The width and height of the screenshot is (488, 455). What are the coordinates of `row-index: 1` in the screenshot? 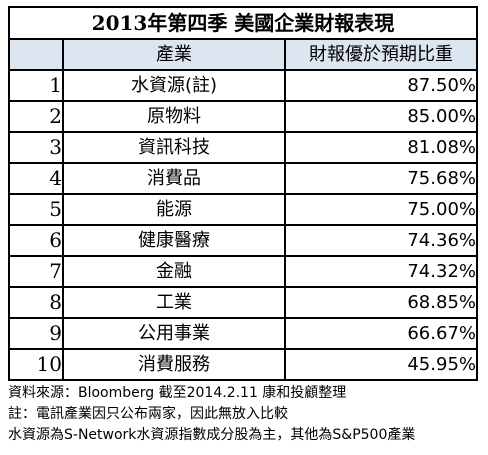 It's located at (36, 85).